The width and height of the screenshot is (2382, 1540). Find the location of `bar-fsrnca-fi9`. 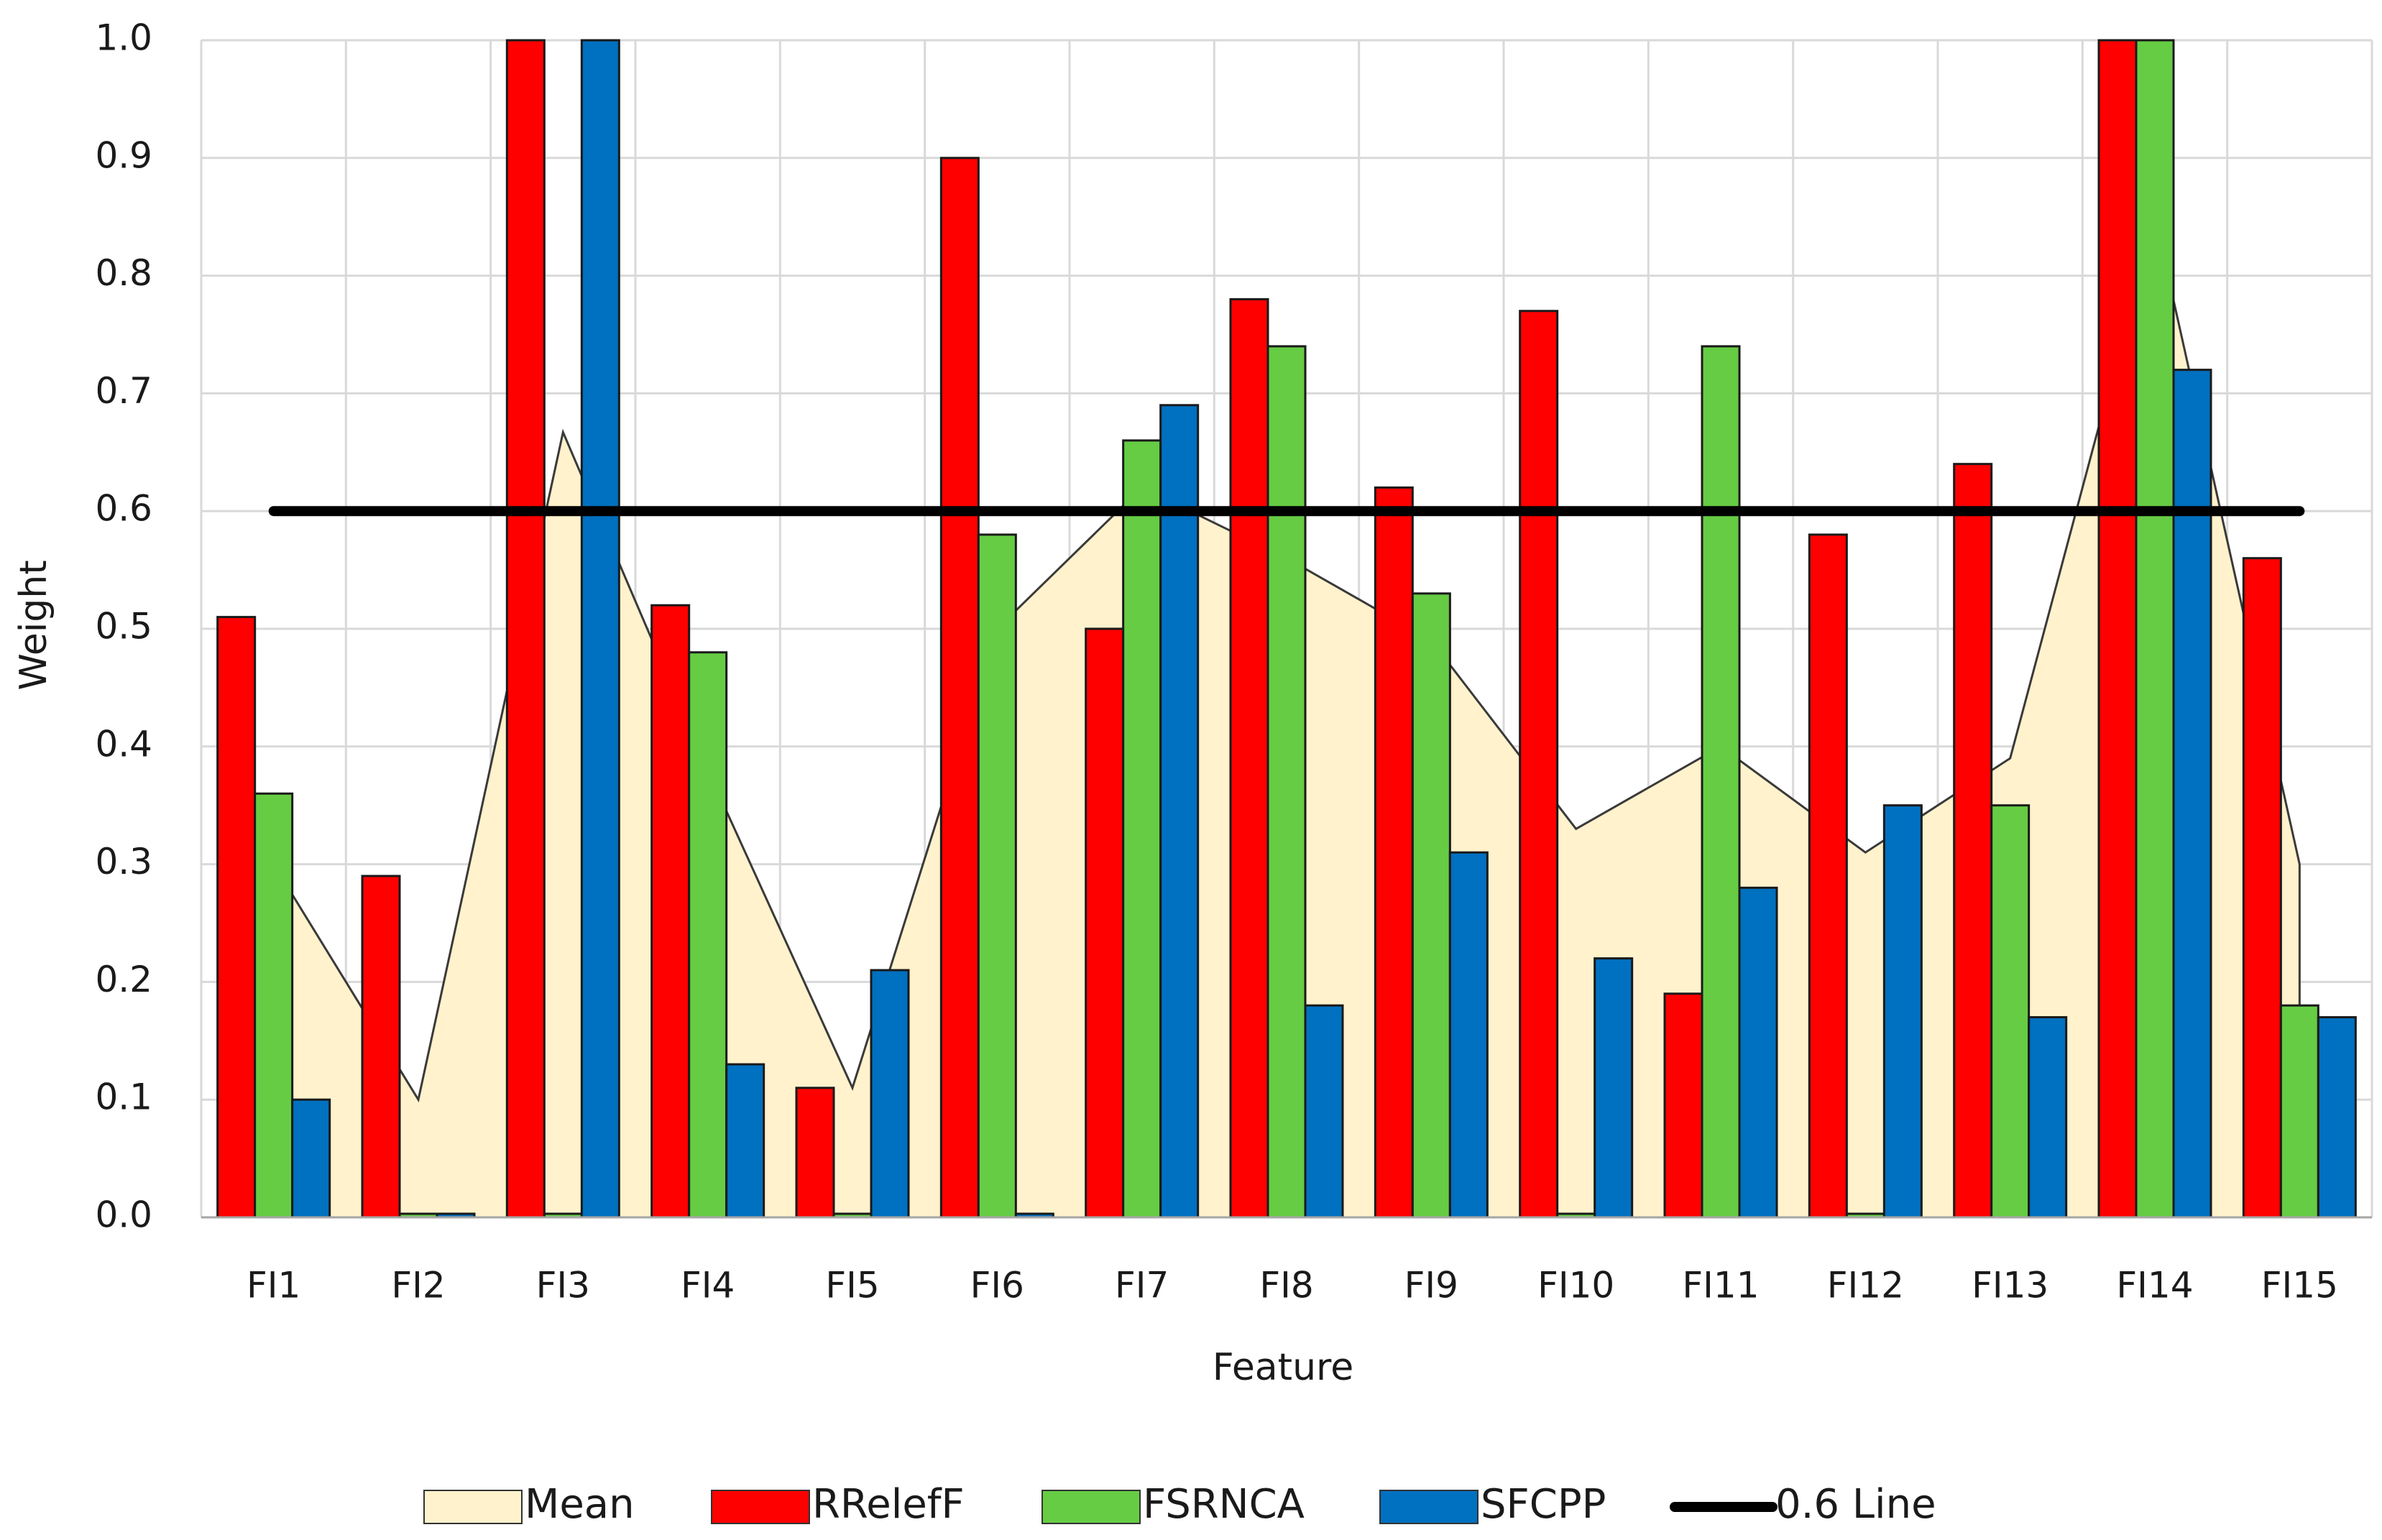

bar-fsrnca-fi9 is located at coordinates (1431, 905).